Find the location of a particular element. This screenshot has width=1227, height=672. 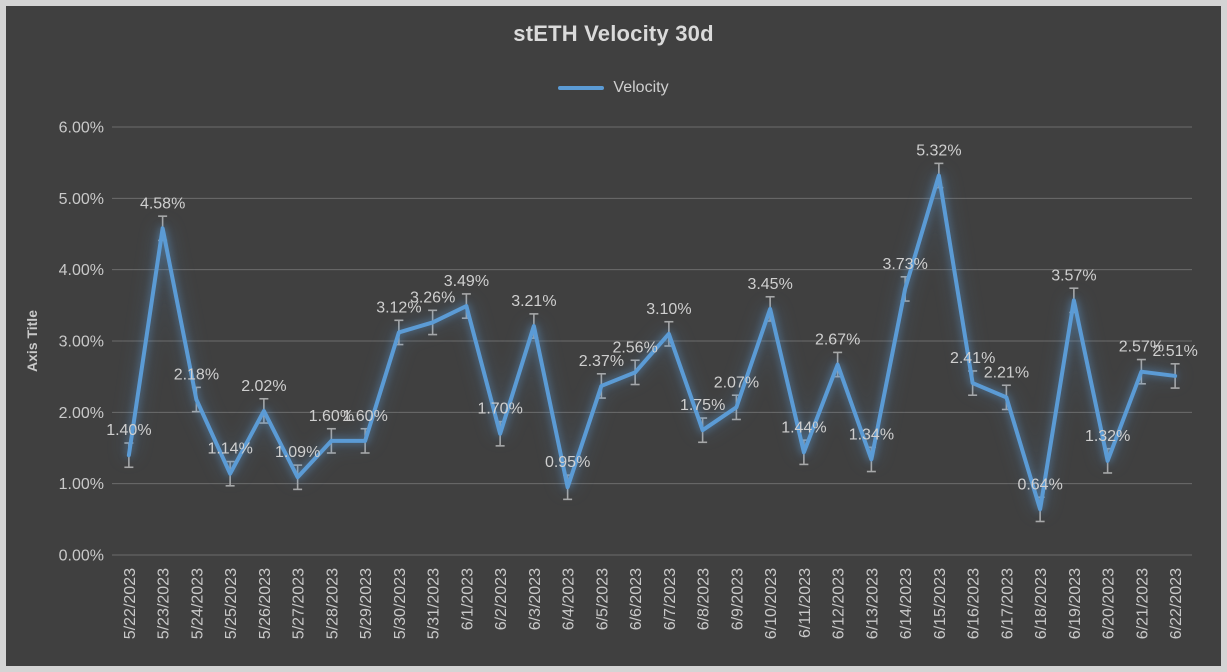

data-label: 1.32% is located at coordinates (1107, 436).